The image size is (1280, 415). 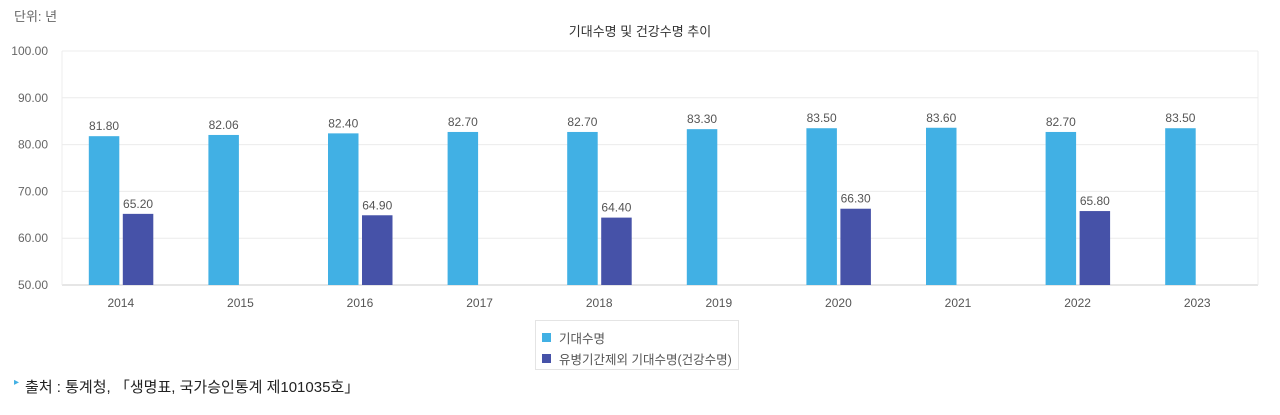 I want to click on bar-healthy-life-2014, so click(x=138, y=249).